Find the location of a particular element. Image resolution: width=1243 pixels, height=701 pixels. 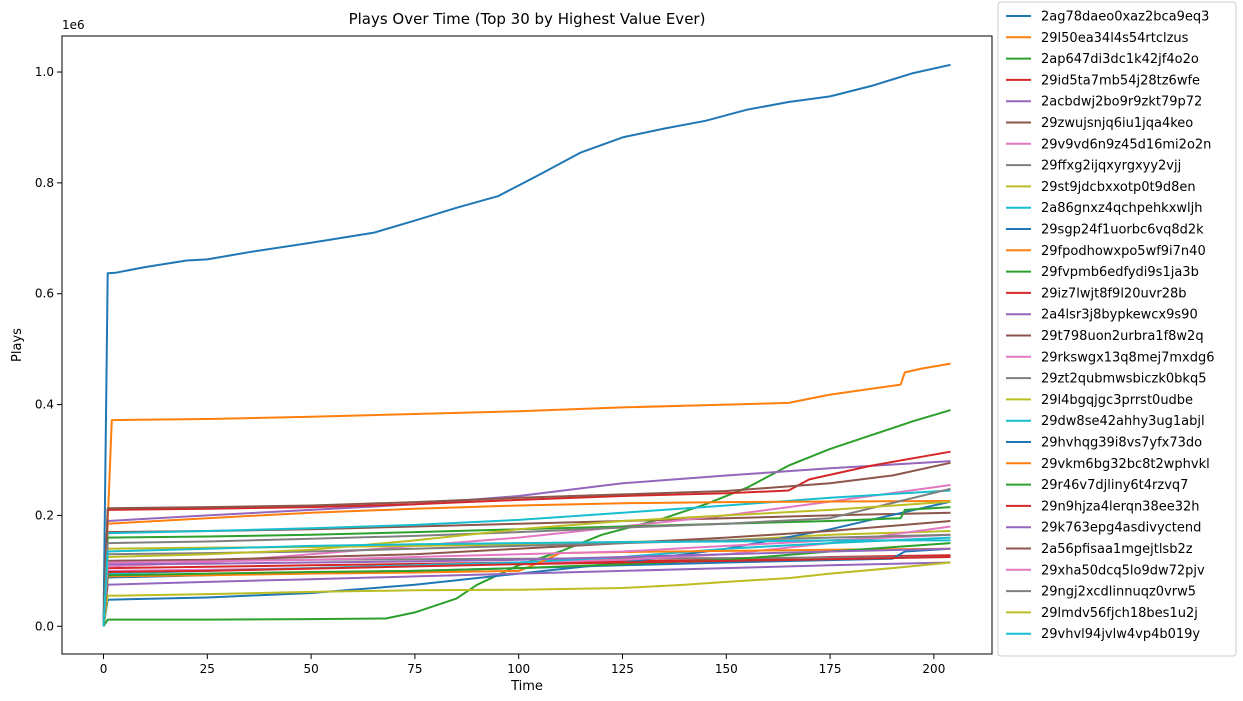

legend-label-15: 29t798uon2urbra1f8w2q is located at coordinates (1122, 336).